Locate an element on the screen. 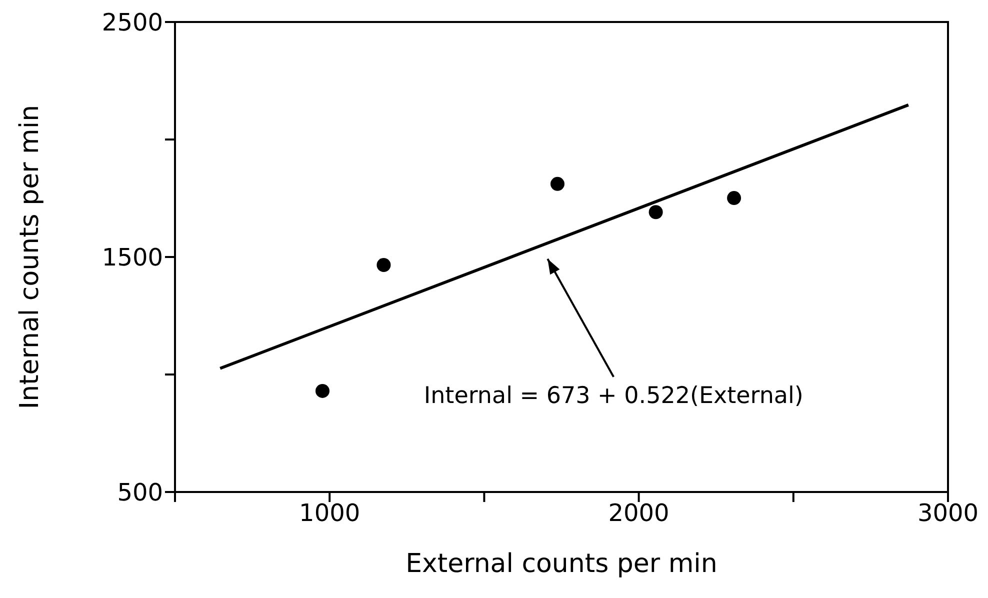 This screenshot has width=988, height=598. annotation: Internal = 673 + 0.522(External) is located at coordinates (614, 395).